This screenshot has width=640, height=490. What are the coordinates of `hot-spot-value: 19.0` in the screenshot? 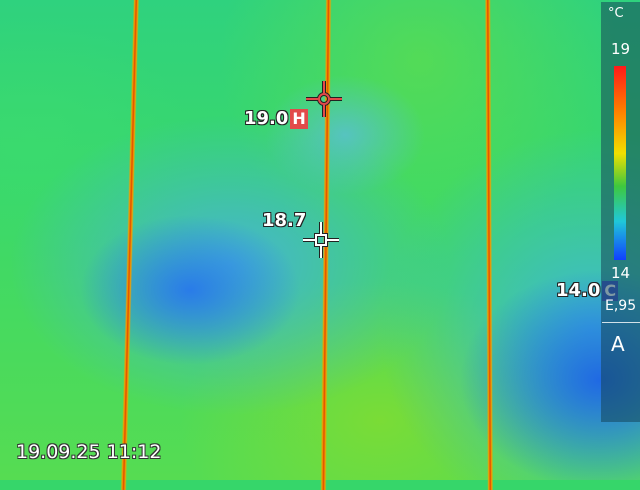 It's located at (266, 118).